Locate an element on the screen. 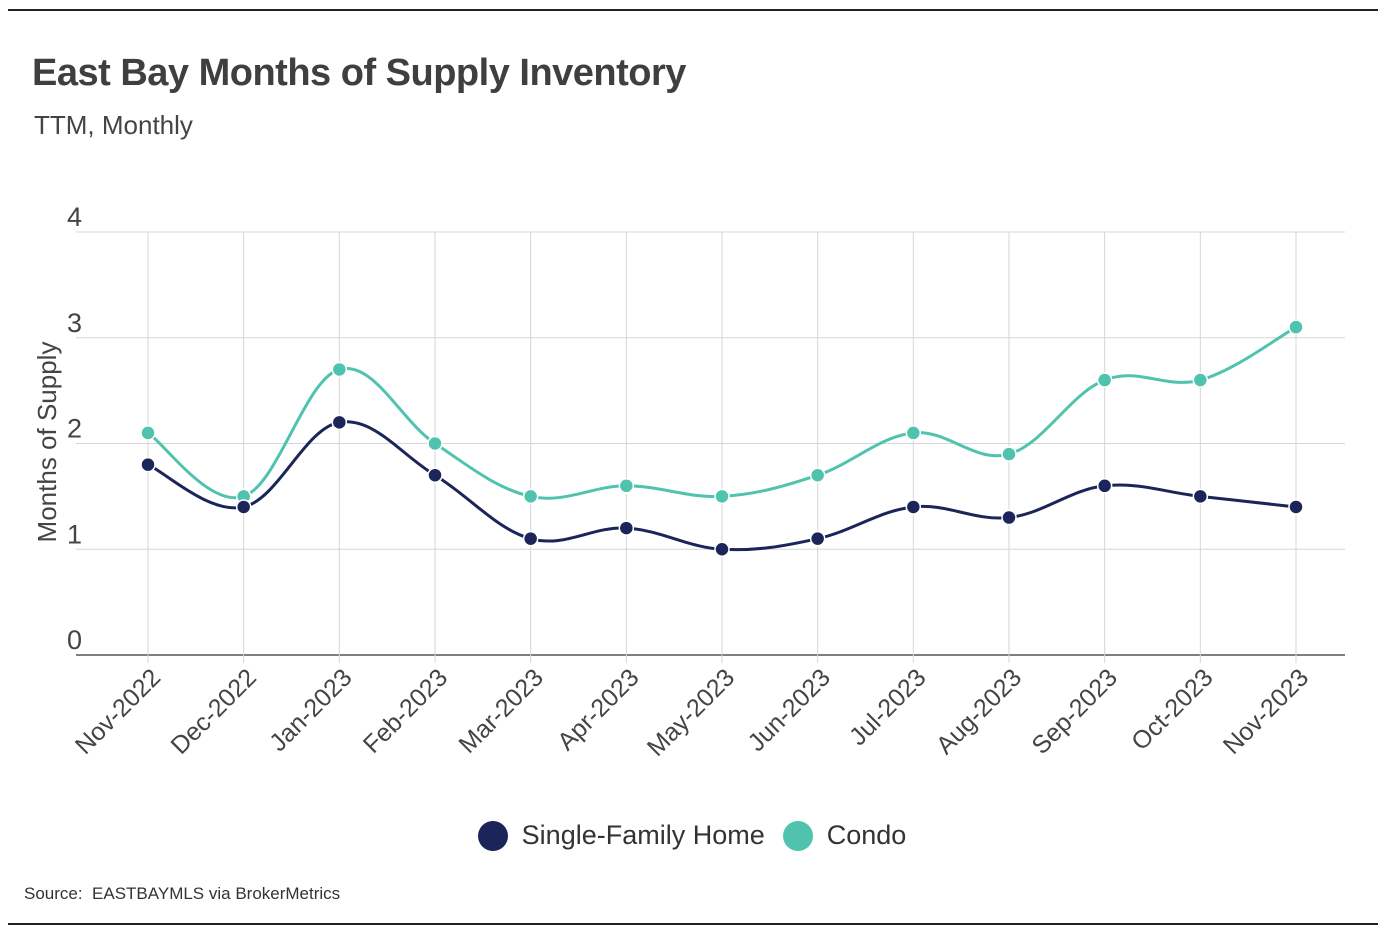 This screenshot has width=1384, height=940. x-tick-label: Apr-2023 is located at coordinates (598, 709).